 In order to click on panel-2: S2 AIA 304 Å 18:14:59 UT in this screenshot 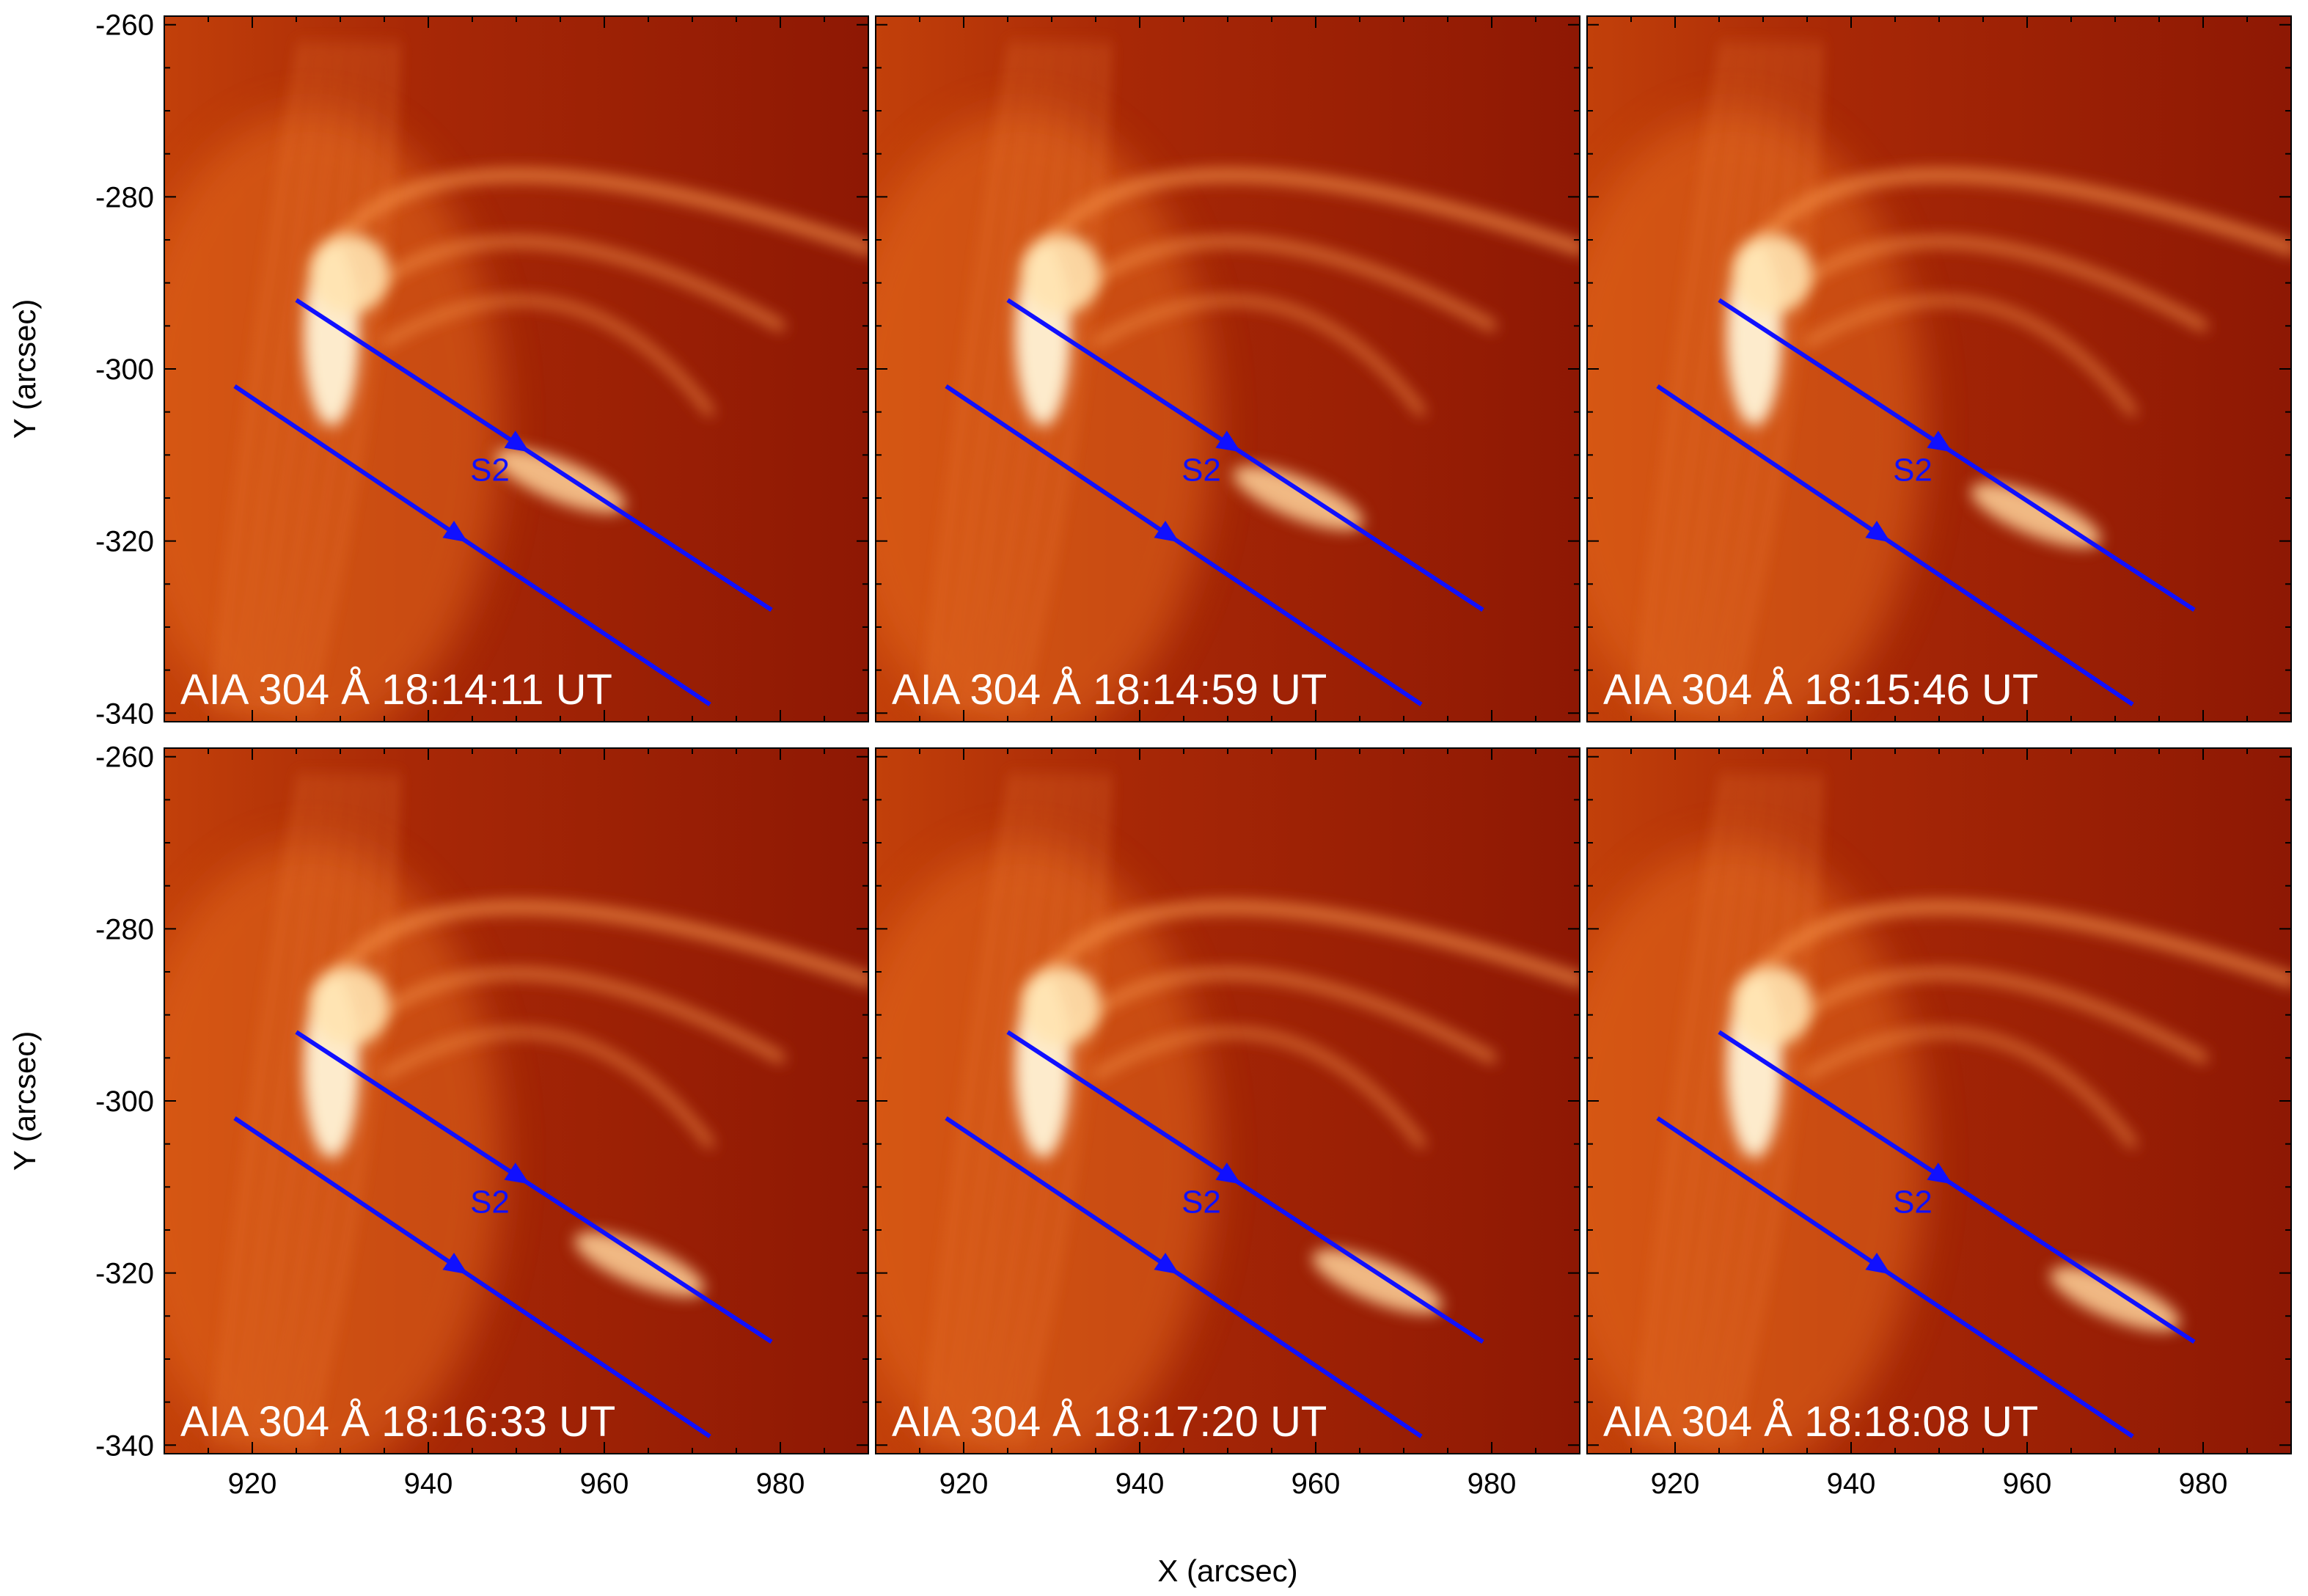, I will do `click(1227, 368)`.